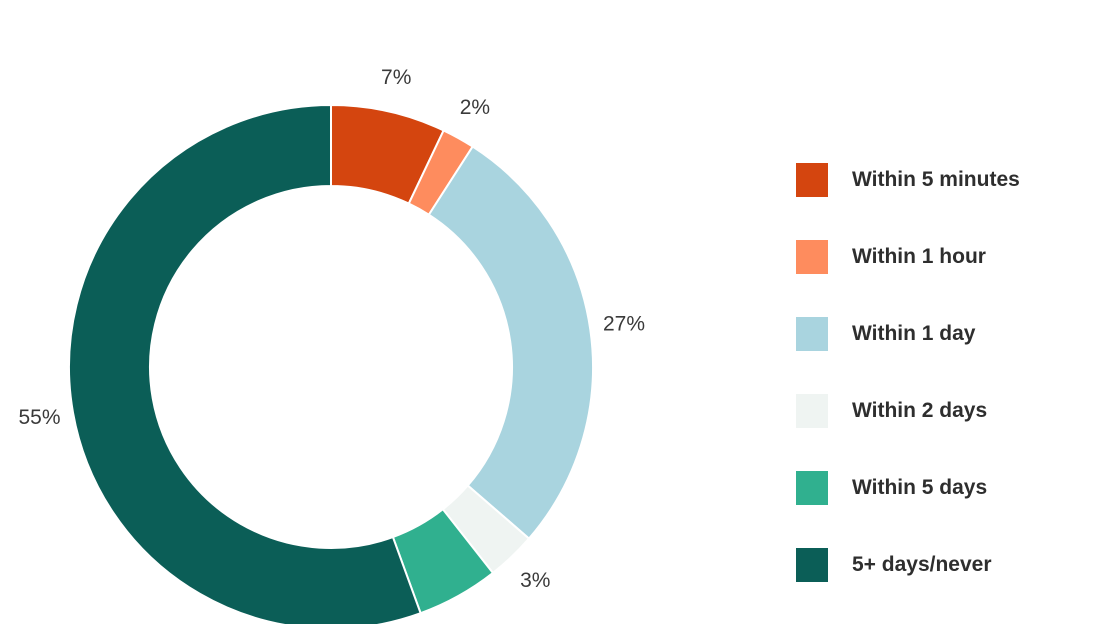 The width and height of the screenshot is (1104, 624). I want to click on legend-item-within-1-day: Within 1 day, so click(886, 334).